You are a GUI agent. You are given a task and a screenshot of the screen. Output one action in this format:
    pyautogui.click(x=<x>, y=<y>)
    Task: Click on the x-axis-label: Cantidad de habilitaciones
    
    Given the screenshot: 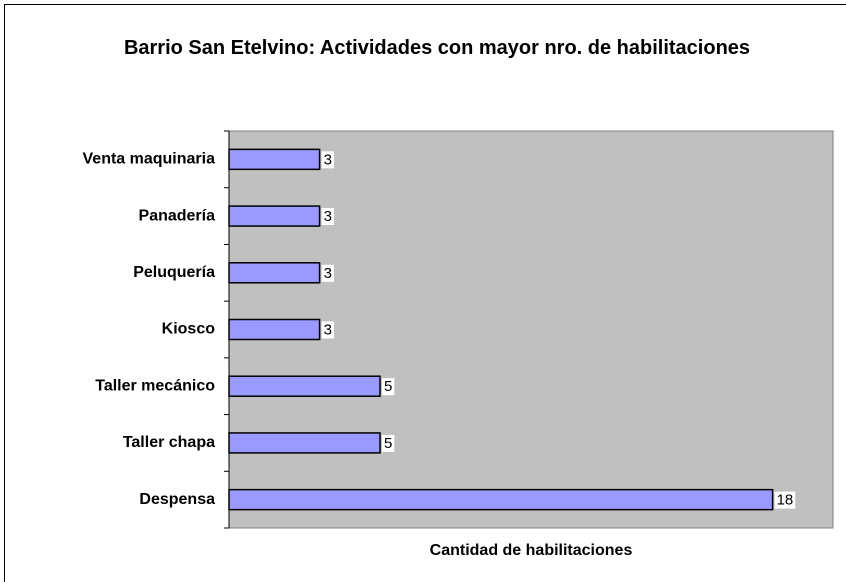 What is the action you would take?
    pyautogui.click(x=531, y=550)
    